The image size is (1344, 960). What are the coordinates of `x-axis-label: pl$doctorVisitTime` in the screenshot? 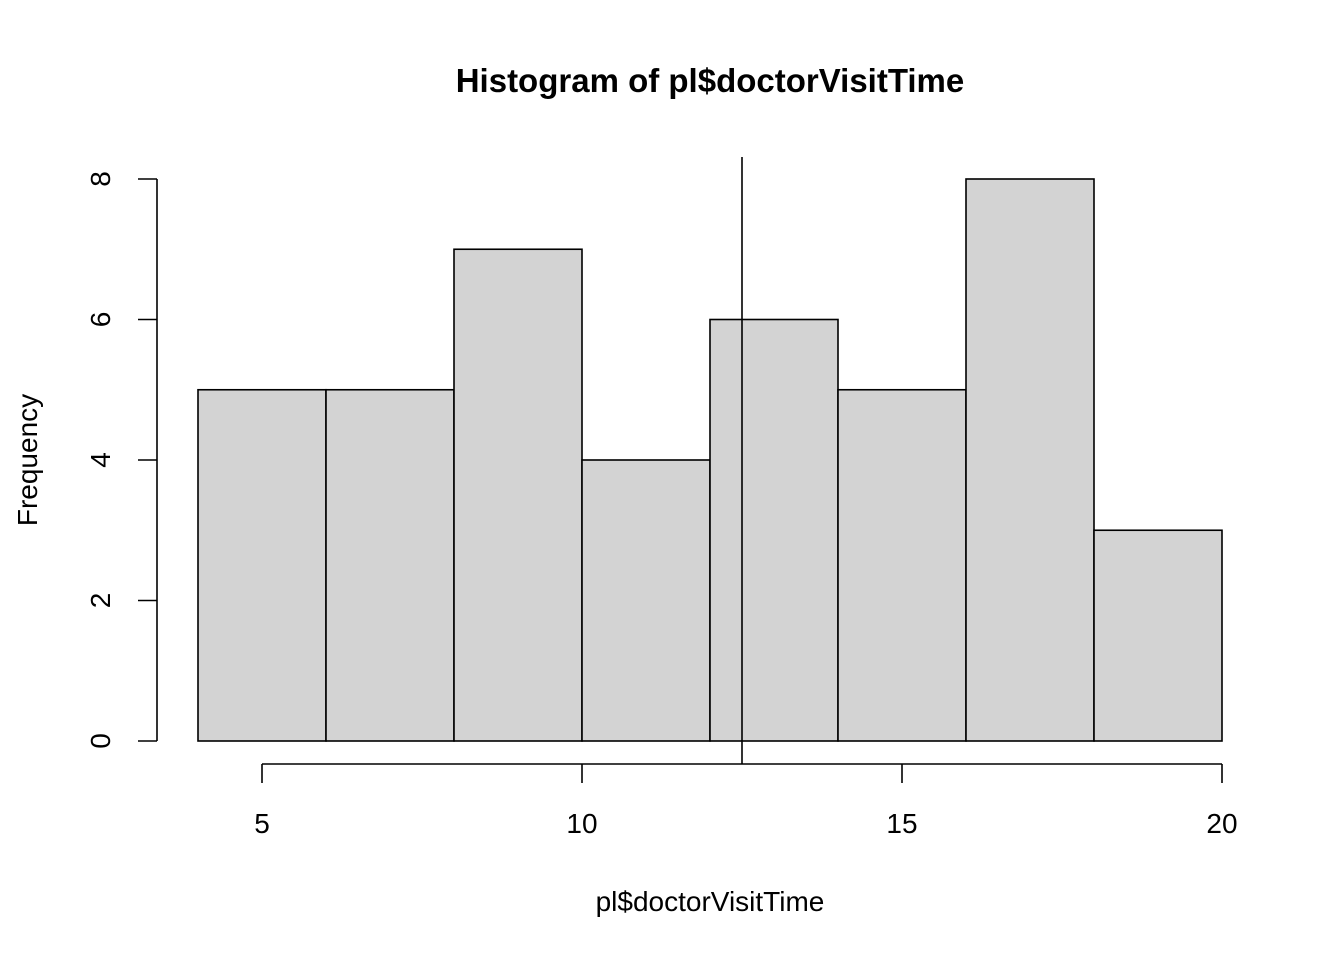 It's located at (710, 901).